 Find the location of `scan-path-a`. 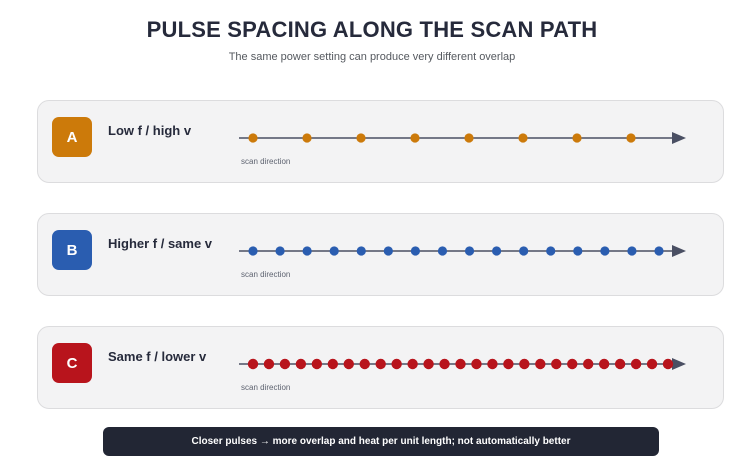

scan-path-a is located at coordinates (462, 138).